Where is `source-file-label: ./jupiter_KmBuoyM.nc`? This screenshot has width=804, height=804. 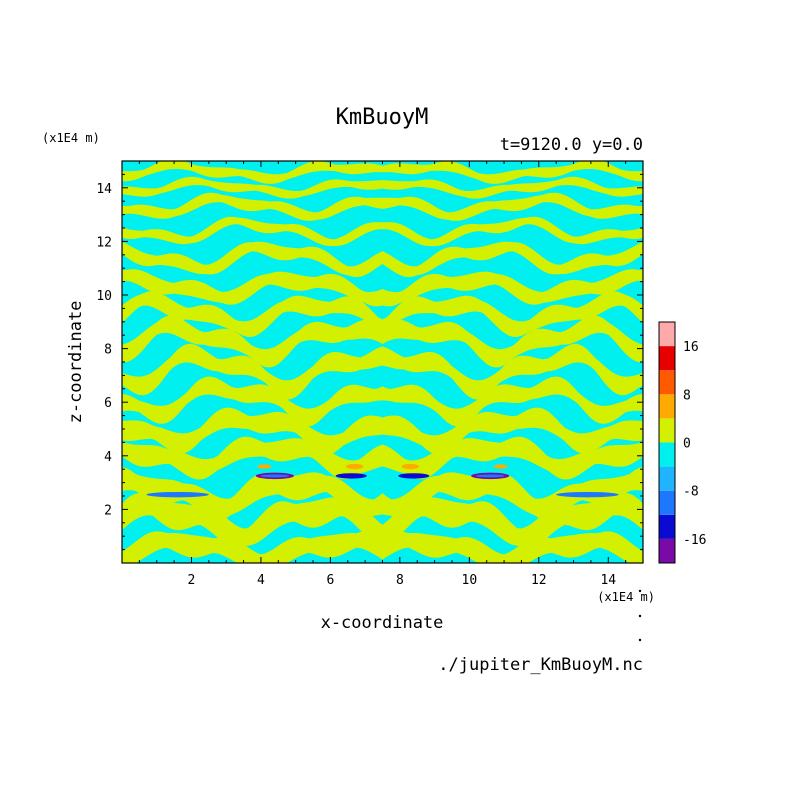
source-file-label: ./jupiter_KmBuoyM.nc is located at coordinates (540, 665).